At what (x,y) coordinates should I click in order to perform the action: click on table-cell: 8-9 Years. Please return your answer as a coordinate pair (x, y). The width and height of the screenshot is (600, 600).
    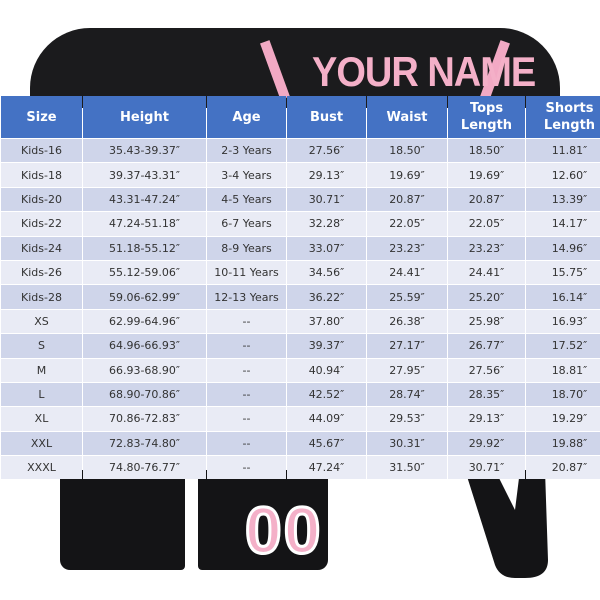
    Looking at the image, I should click on (246, 248).